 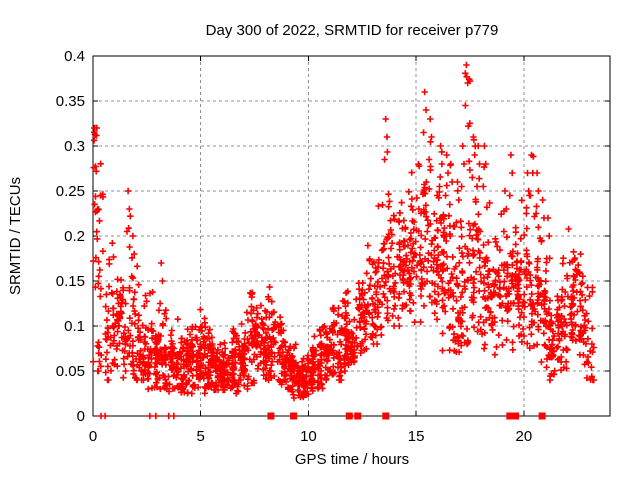 What do you see at coordinates (70, 101) in the screenshot?
I see `svg-text: 0.35` at bounding box center [70, 101].